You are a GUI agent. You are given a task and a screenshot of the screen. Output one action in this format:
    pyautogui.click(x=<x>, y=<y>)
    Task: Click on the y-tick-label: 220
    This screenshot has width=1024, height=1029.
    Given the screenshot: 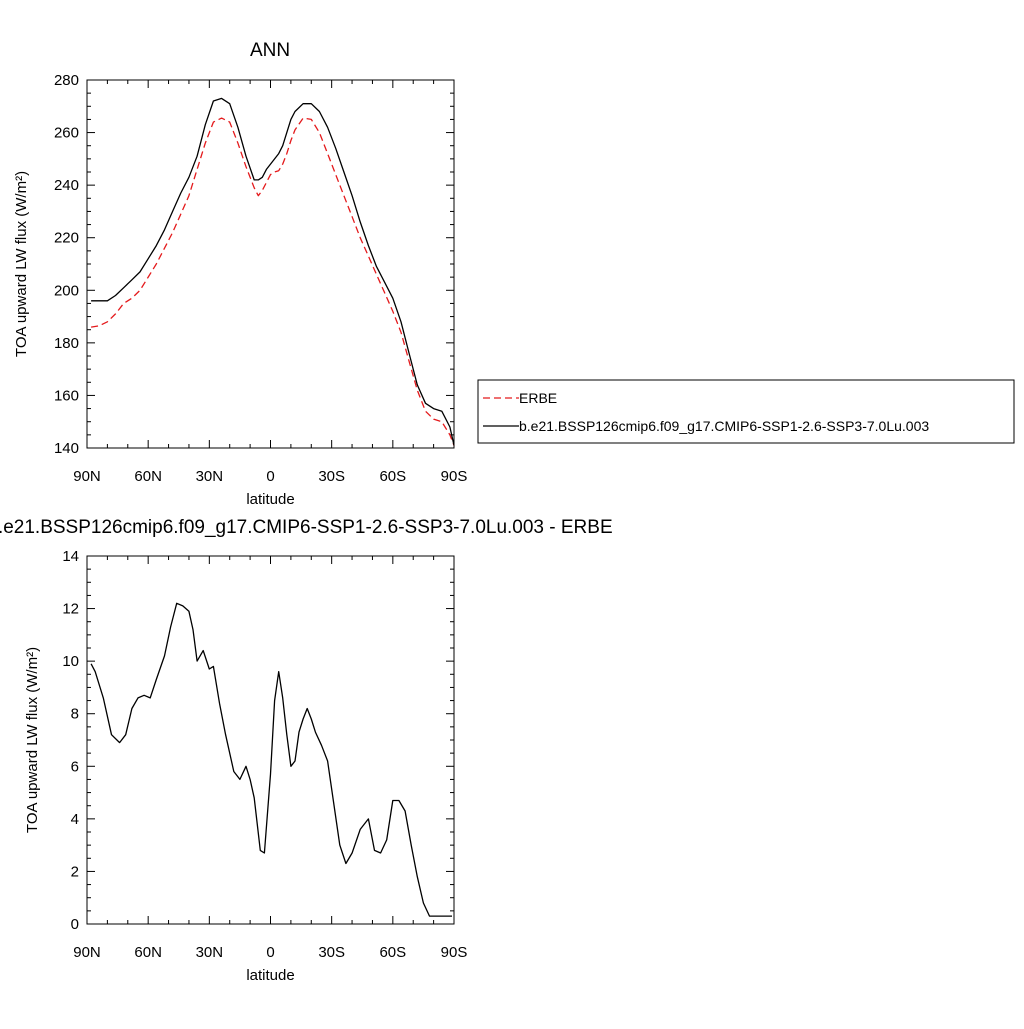 What is the action you would take?
    pyautogui.click(x=66, y=238)
    